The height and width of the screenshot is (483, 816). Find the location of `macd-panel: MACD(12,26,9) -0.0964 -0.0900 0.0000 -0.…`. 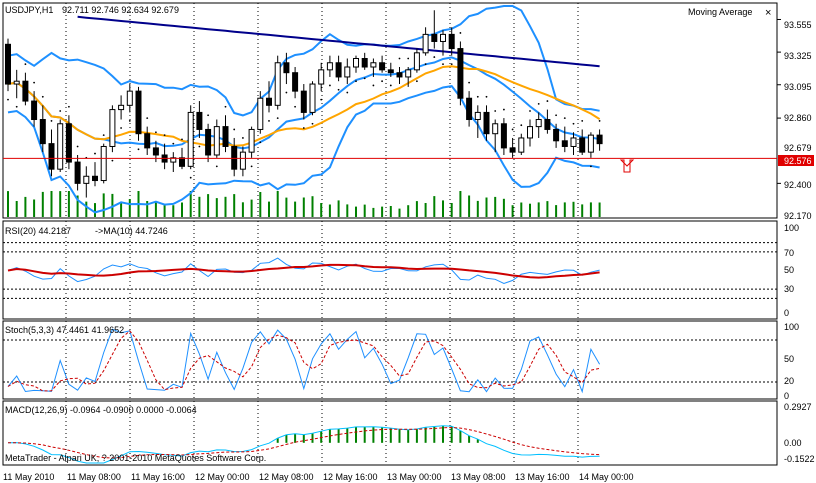

macd-panel: MACD(12,26,9) -0.0964 -0.0900 0.0000 -0.… is located at coordinates (408, 433).